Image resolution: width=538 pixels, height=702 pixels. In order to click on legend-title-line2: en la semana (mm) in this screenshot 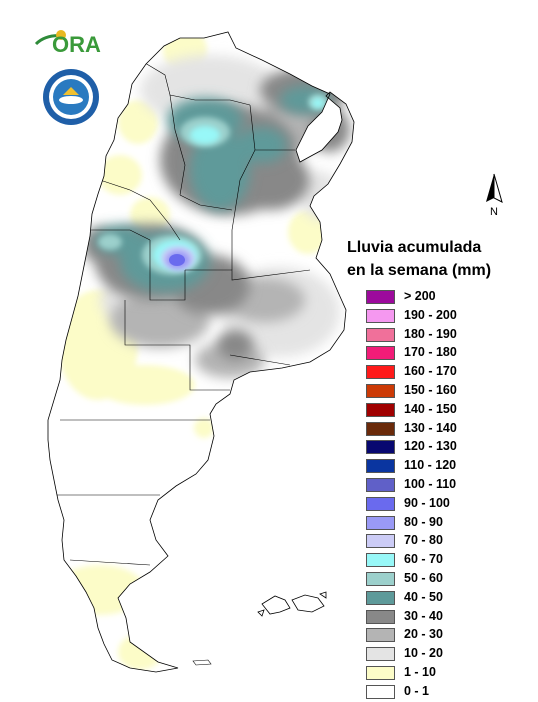, I will do `click(419, 270)`.